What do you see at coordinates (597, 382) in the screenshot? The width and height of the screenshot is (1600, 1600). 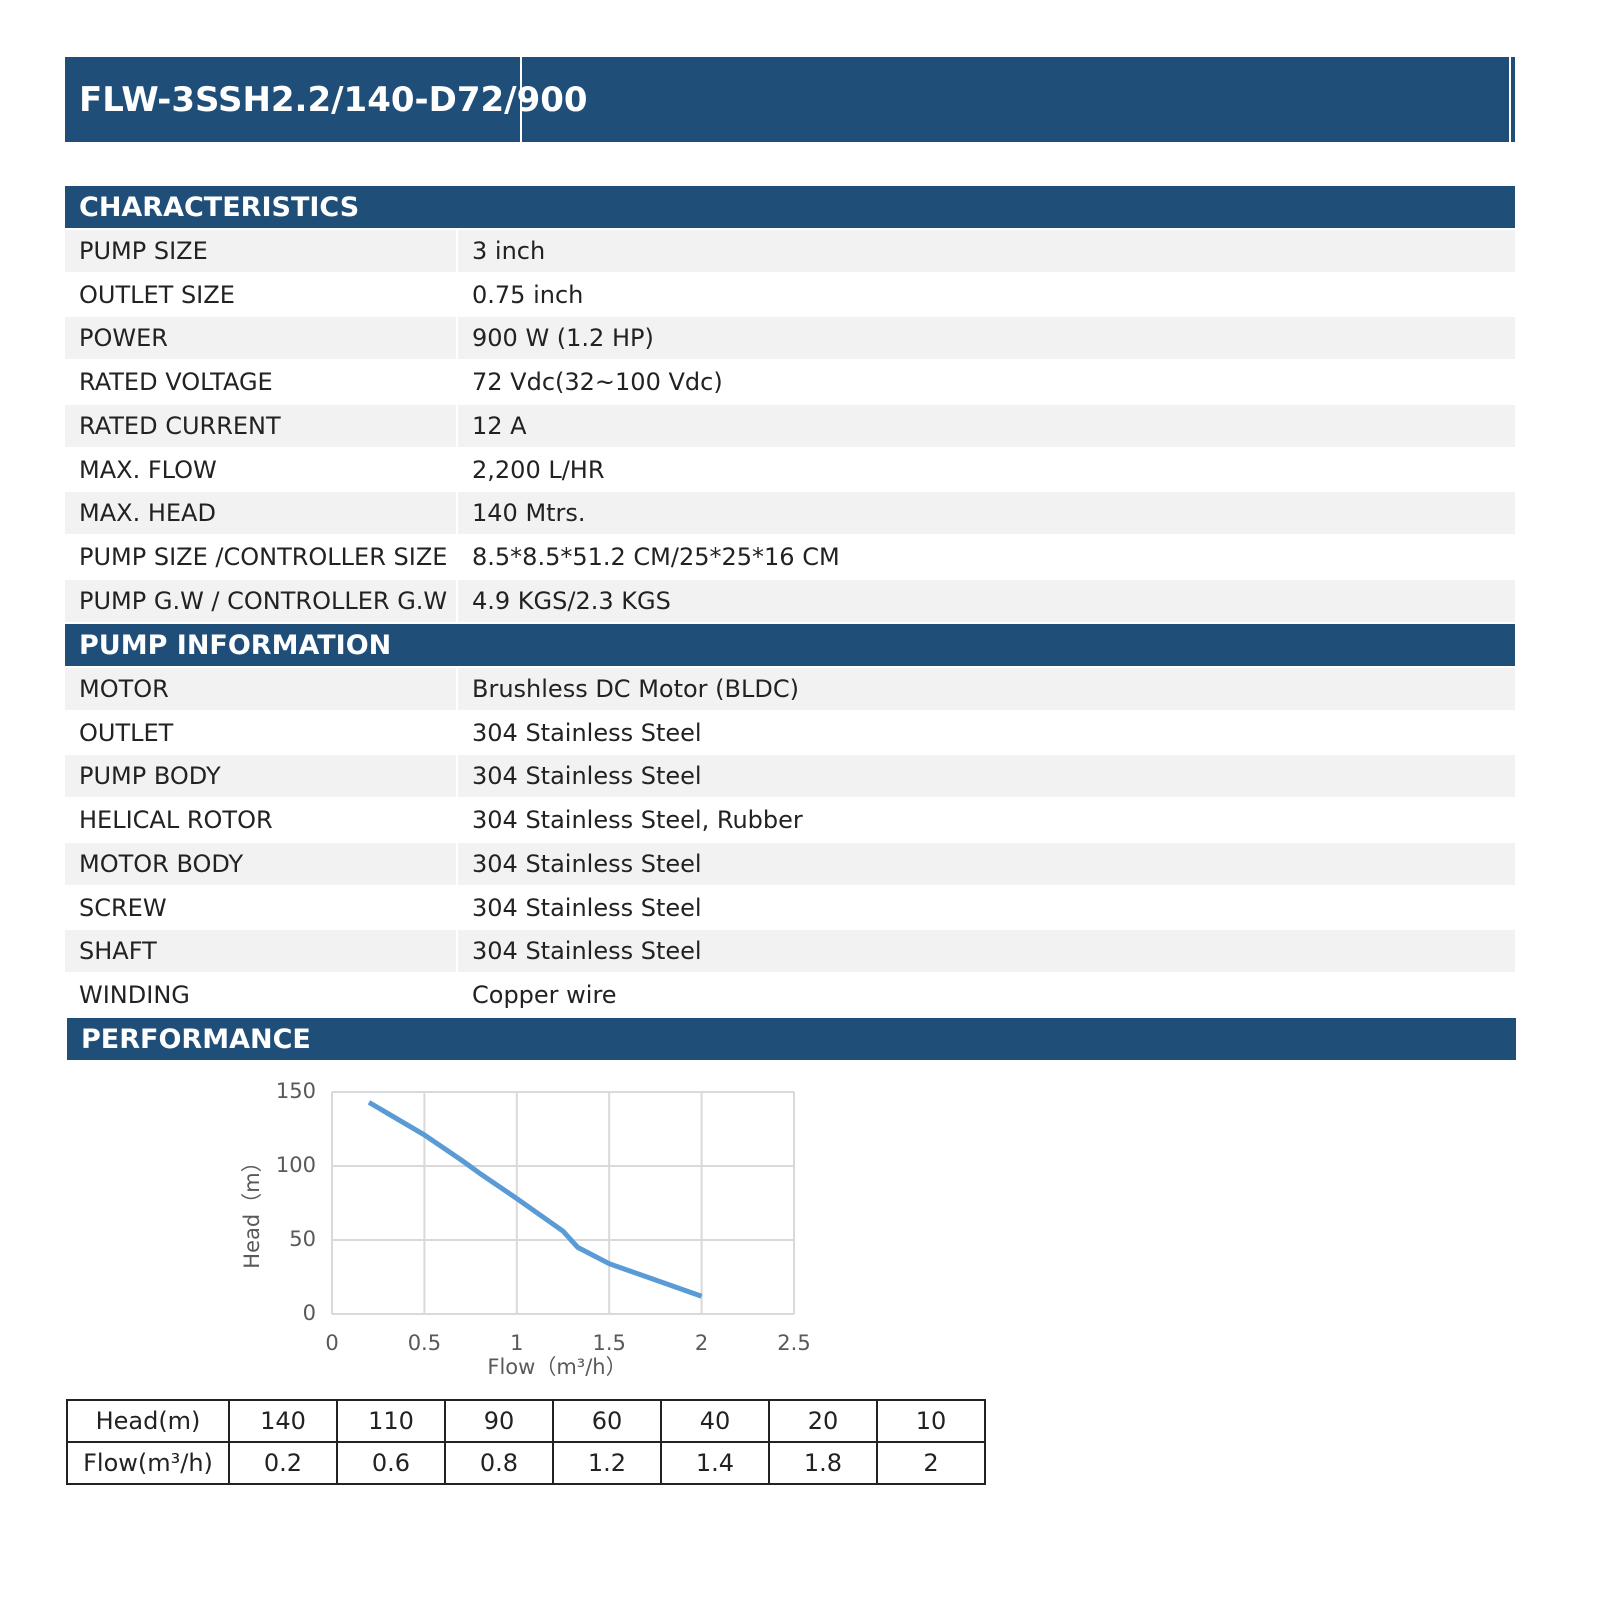 I see `spec-value: 72 Vdc(32~100 Vdc)` at bounding box center [597, 382].